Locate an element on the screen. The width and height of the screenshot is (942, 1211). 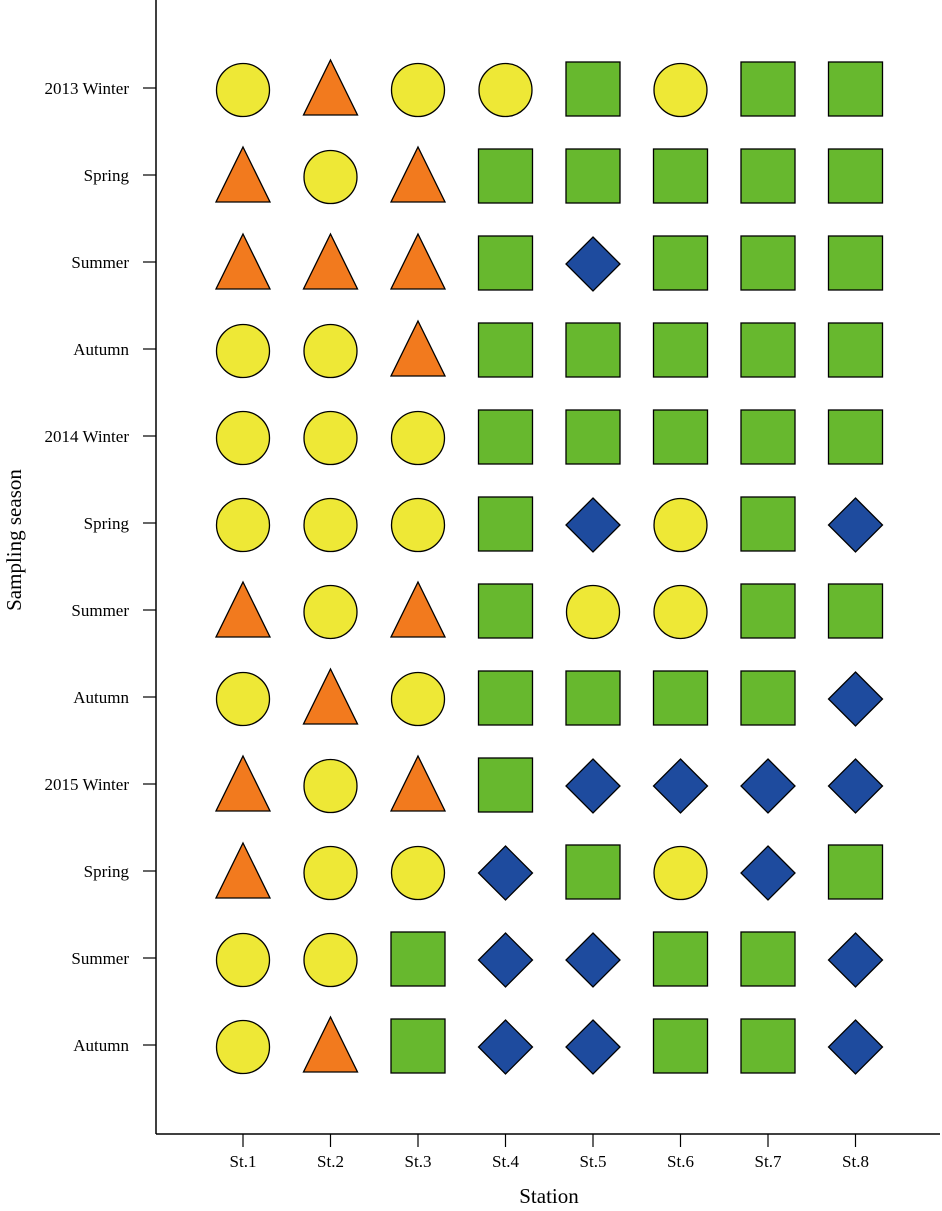
x-tick-label: St.4 is located at coordinates (505, 1161).